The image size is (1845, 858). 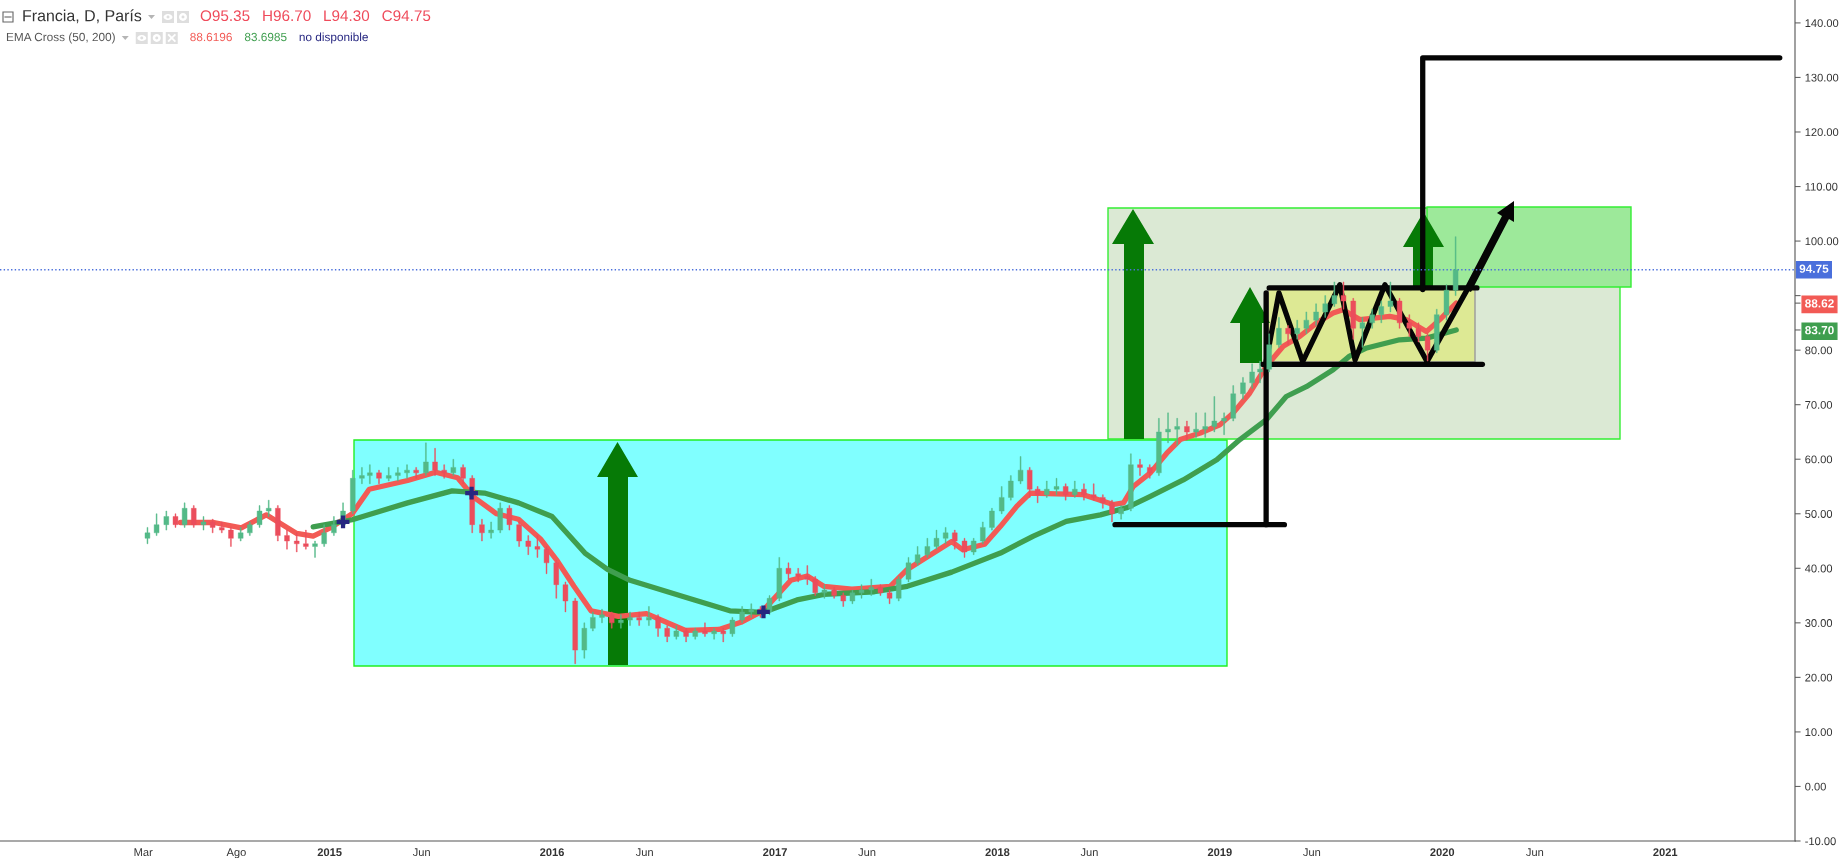 What do you see at coordinates (211, 37) in the screenshot?
I see `annotation: 88.6196` at bounding box center [211, 37].